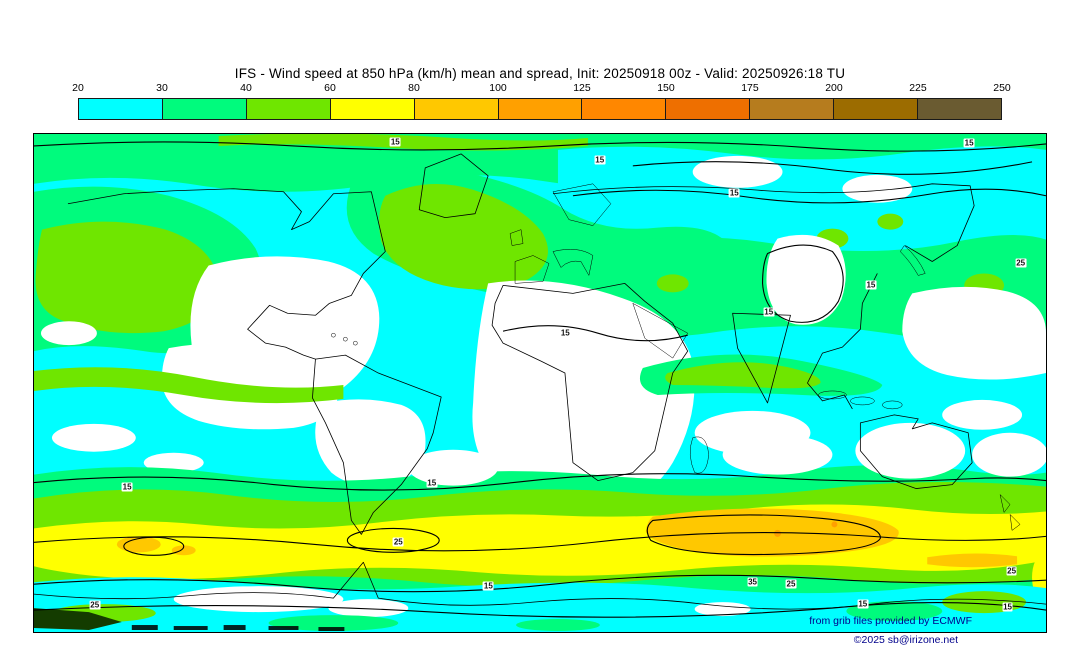 This screenshot has width=1080, height=658. What do you see at coordinates (78, 88) in the screenshot?
I see `colorbar-tick: 20` at bounding box center [78, 88].